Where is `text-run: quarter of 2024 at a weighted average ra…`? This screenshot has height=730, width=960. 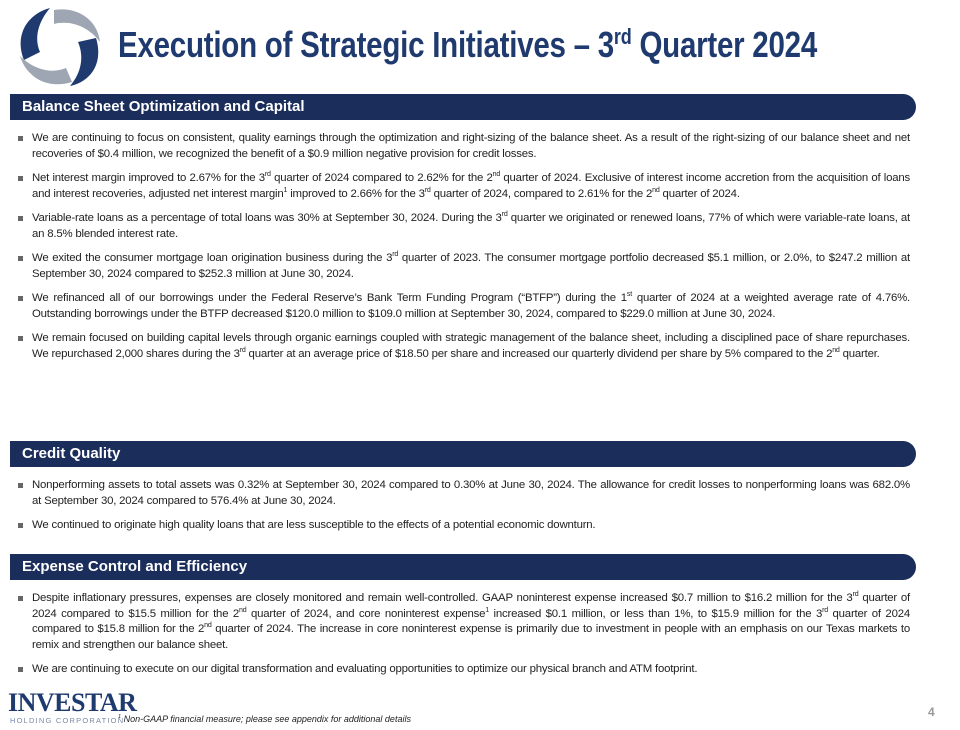 text-run: quarter of 2024 at a weighted average ra… is located at coordinates (471, 306).